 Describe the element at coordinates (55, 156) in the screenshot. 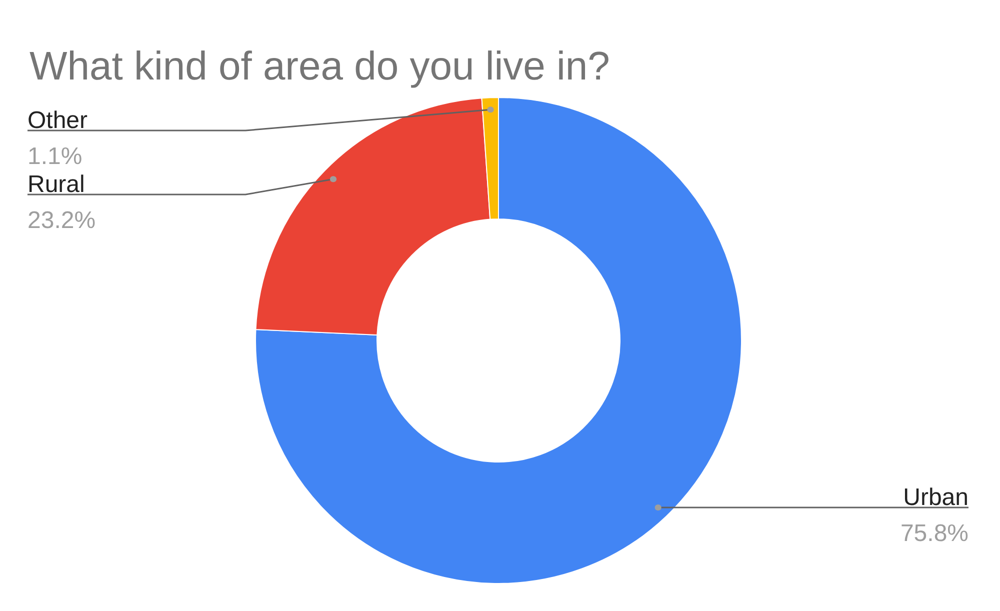

I see `data-label: 1.1%` at that location.